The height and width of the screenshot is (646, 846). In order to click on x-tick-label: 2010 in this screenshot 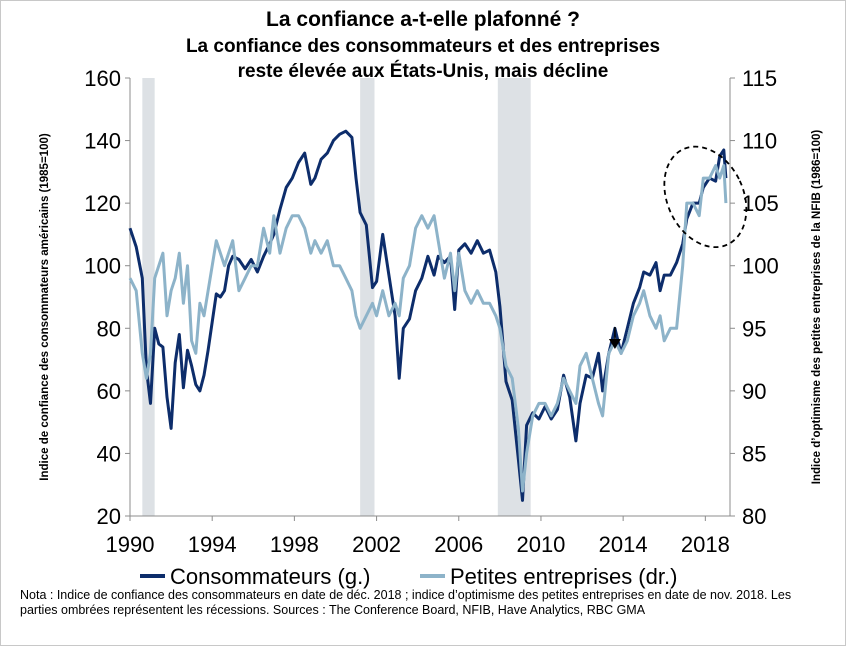, I will do `click(540, 544)`.